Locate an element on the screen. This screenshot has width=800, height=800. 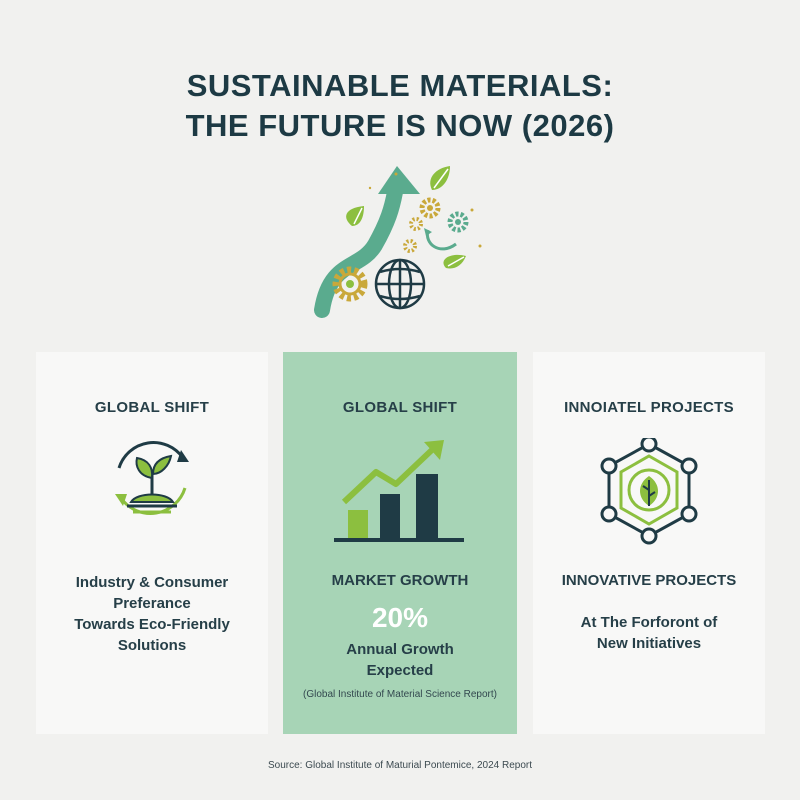
card-description-line: Preferance is located at coordinates (152, 603).